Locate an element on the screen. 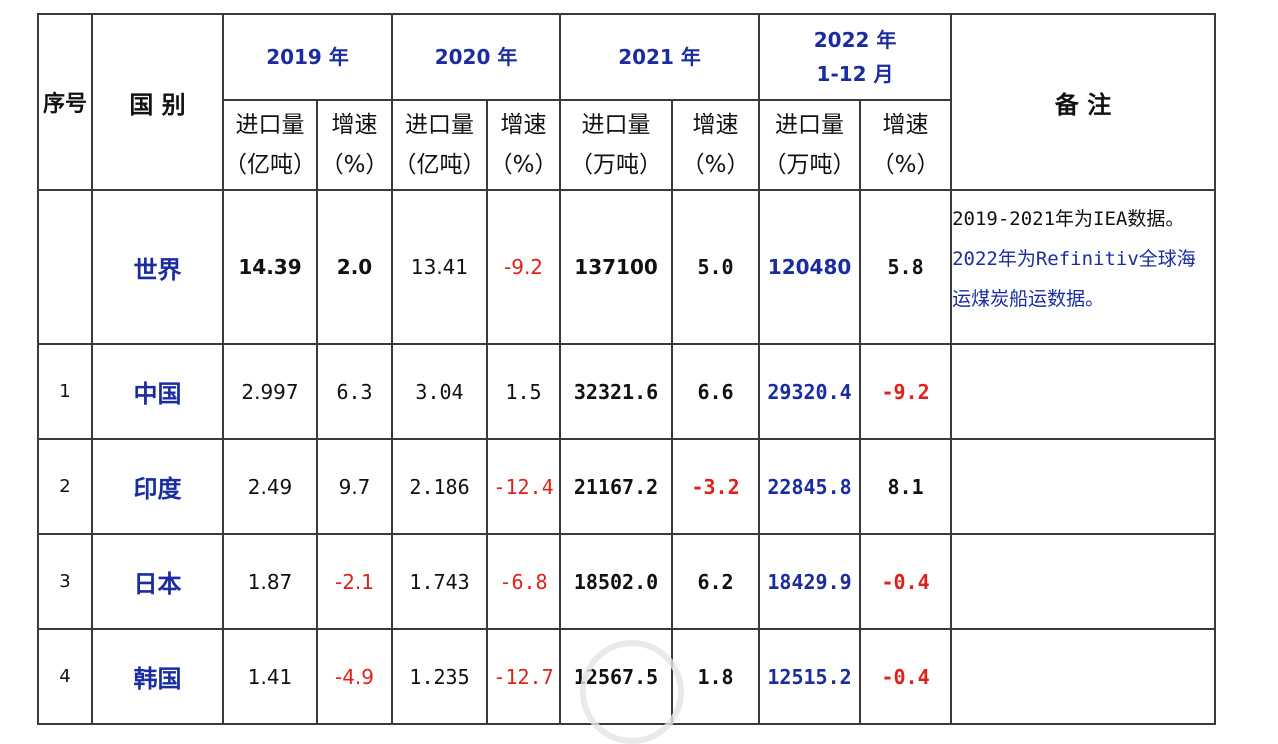  year-2020-header: 2020 年 is located at coordinates (476, 57).